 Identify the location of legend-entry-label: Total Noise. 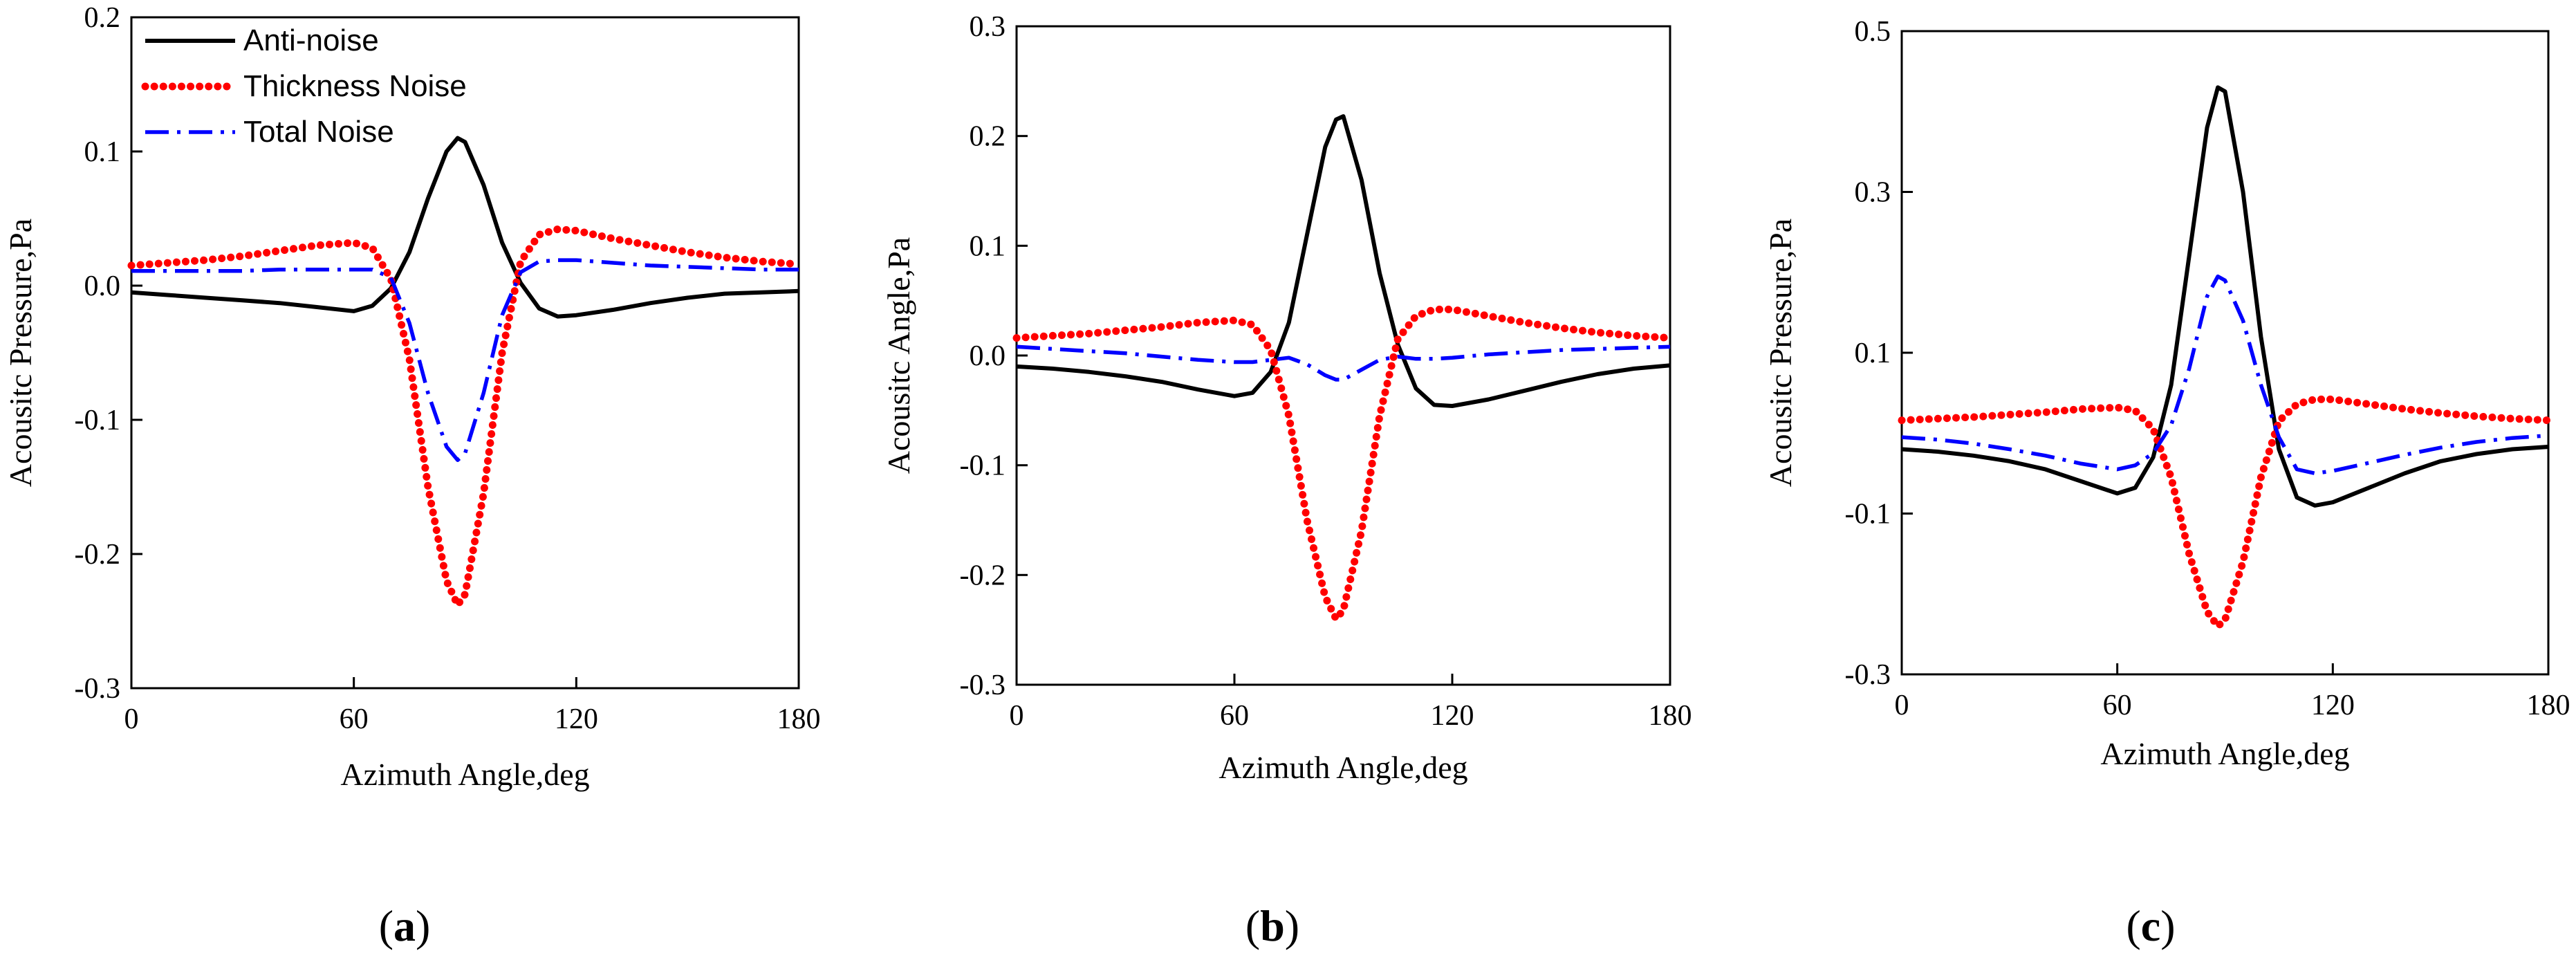
(318, 132).